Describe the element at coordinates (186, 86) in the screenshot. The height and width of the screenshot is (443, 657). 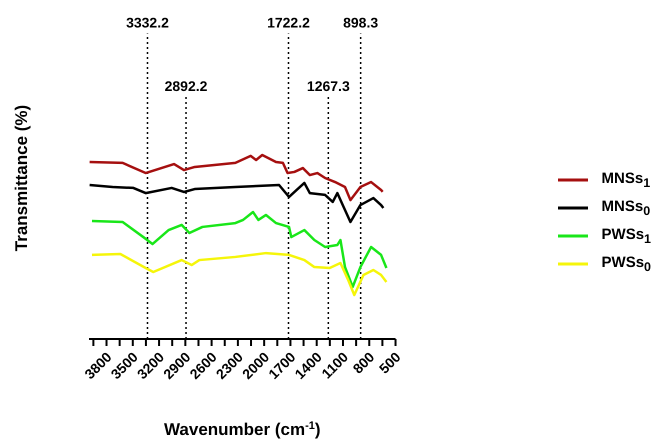
I see `ref-line-label: 2892.2` at that location.